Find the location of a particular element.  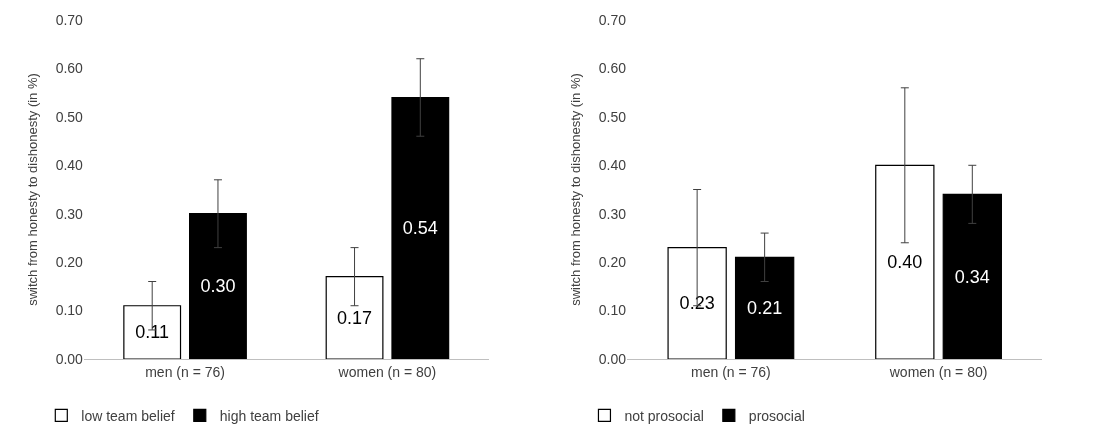

data-label: 0.30 is located at coordinates (218, 286).